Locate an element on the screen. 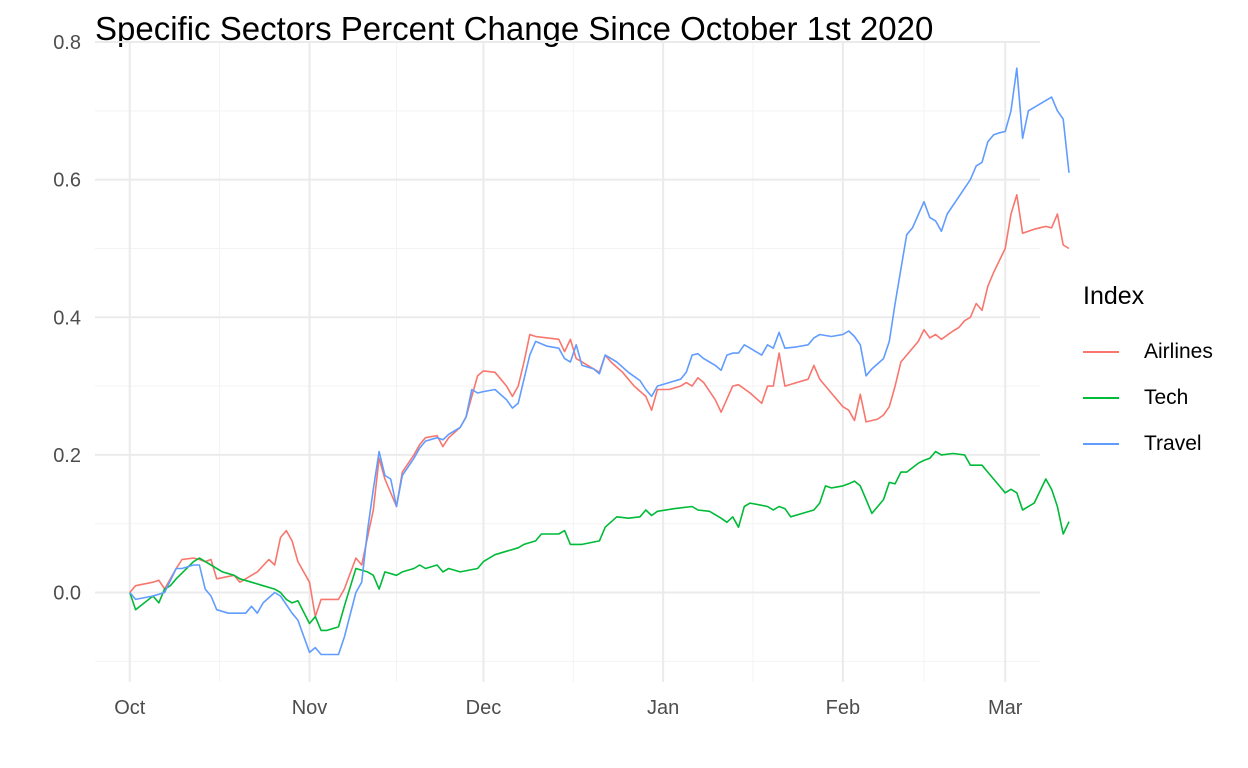 This screenshot has height=768, width=1248. legend-item-travel: Travel is located at coordinates (1148, 444).